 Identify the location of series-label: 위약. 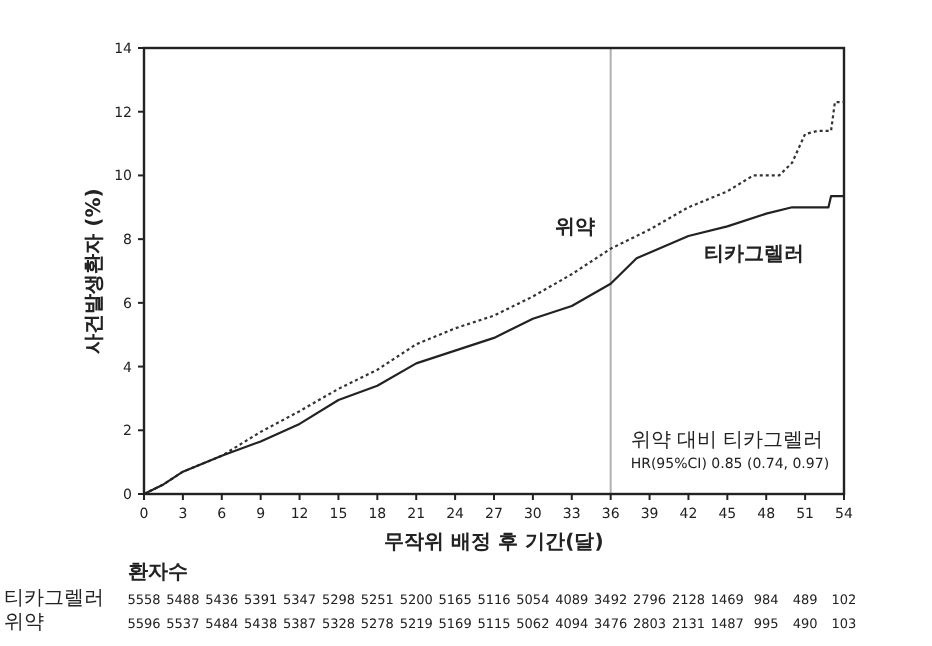
(574, 227).